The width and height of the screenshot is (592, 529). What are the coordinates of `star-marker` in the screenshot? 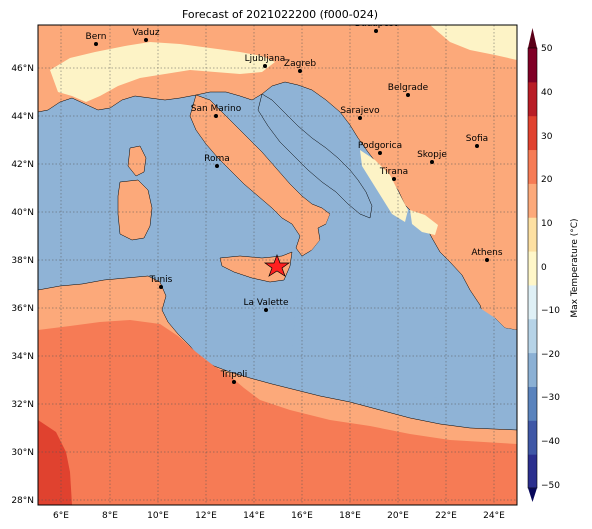 It's located at (277, 265).